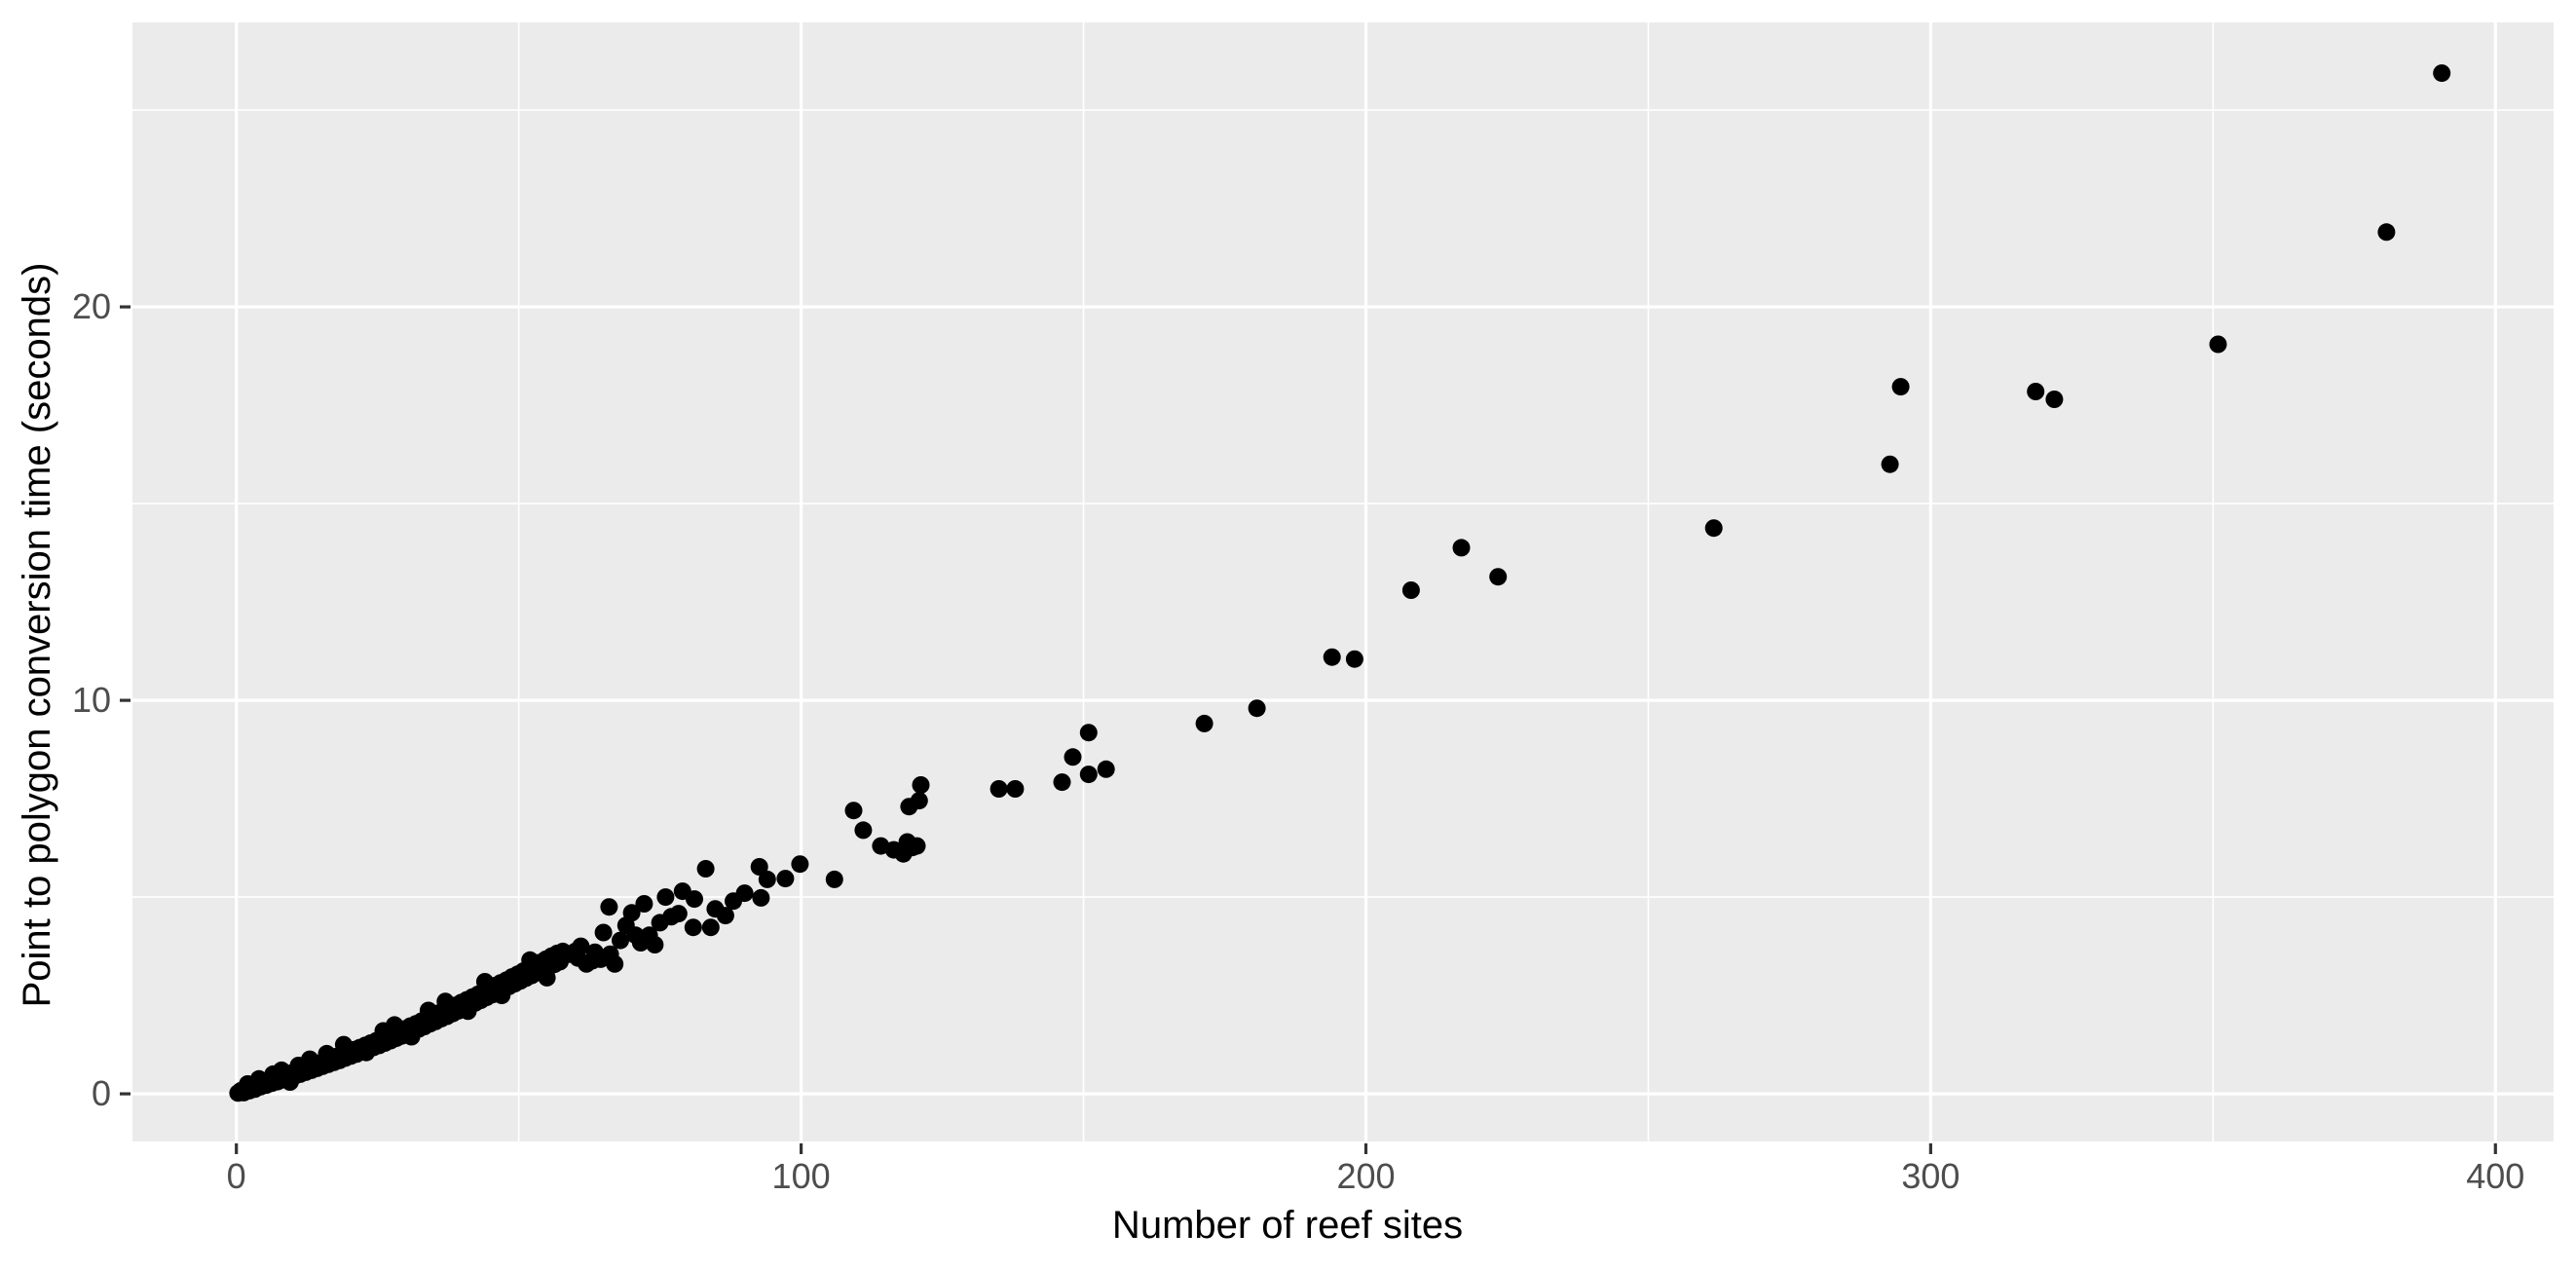 This screenshot has width=2576, height=1270. Describe the element at coordinates (91, 306) in the screenshot. I see `y-tick-label: 20` at that location.